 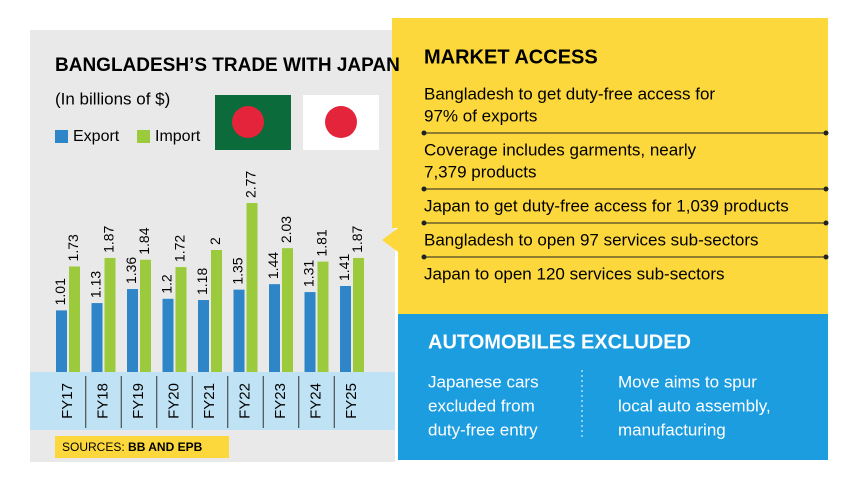 I want to click on legend-label: Export, so click(x=96, y=136).